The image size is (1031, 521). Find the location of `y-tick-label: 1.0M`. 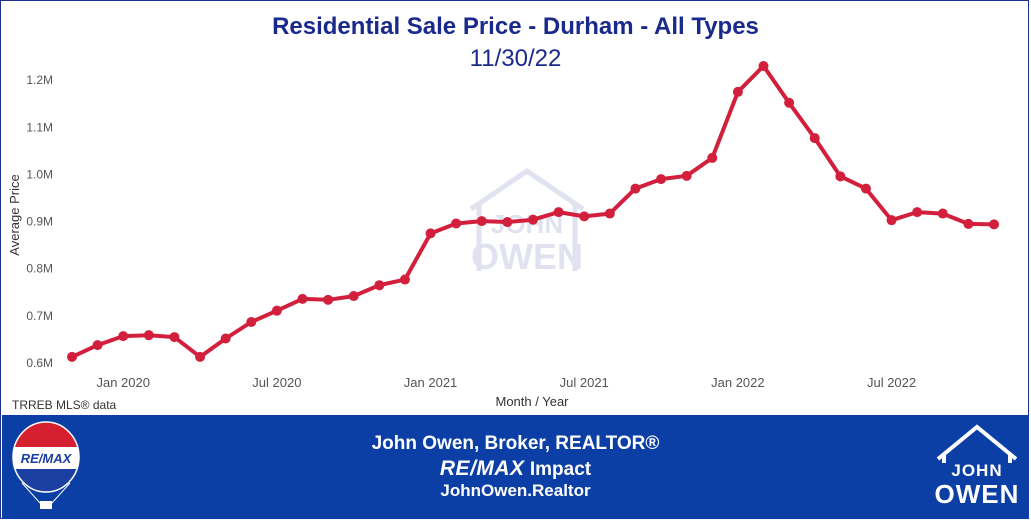

y-tick-label: 1.0M is located at coordinates (39, 174).